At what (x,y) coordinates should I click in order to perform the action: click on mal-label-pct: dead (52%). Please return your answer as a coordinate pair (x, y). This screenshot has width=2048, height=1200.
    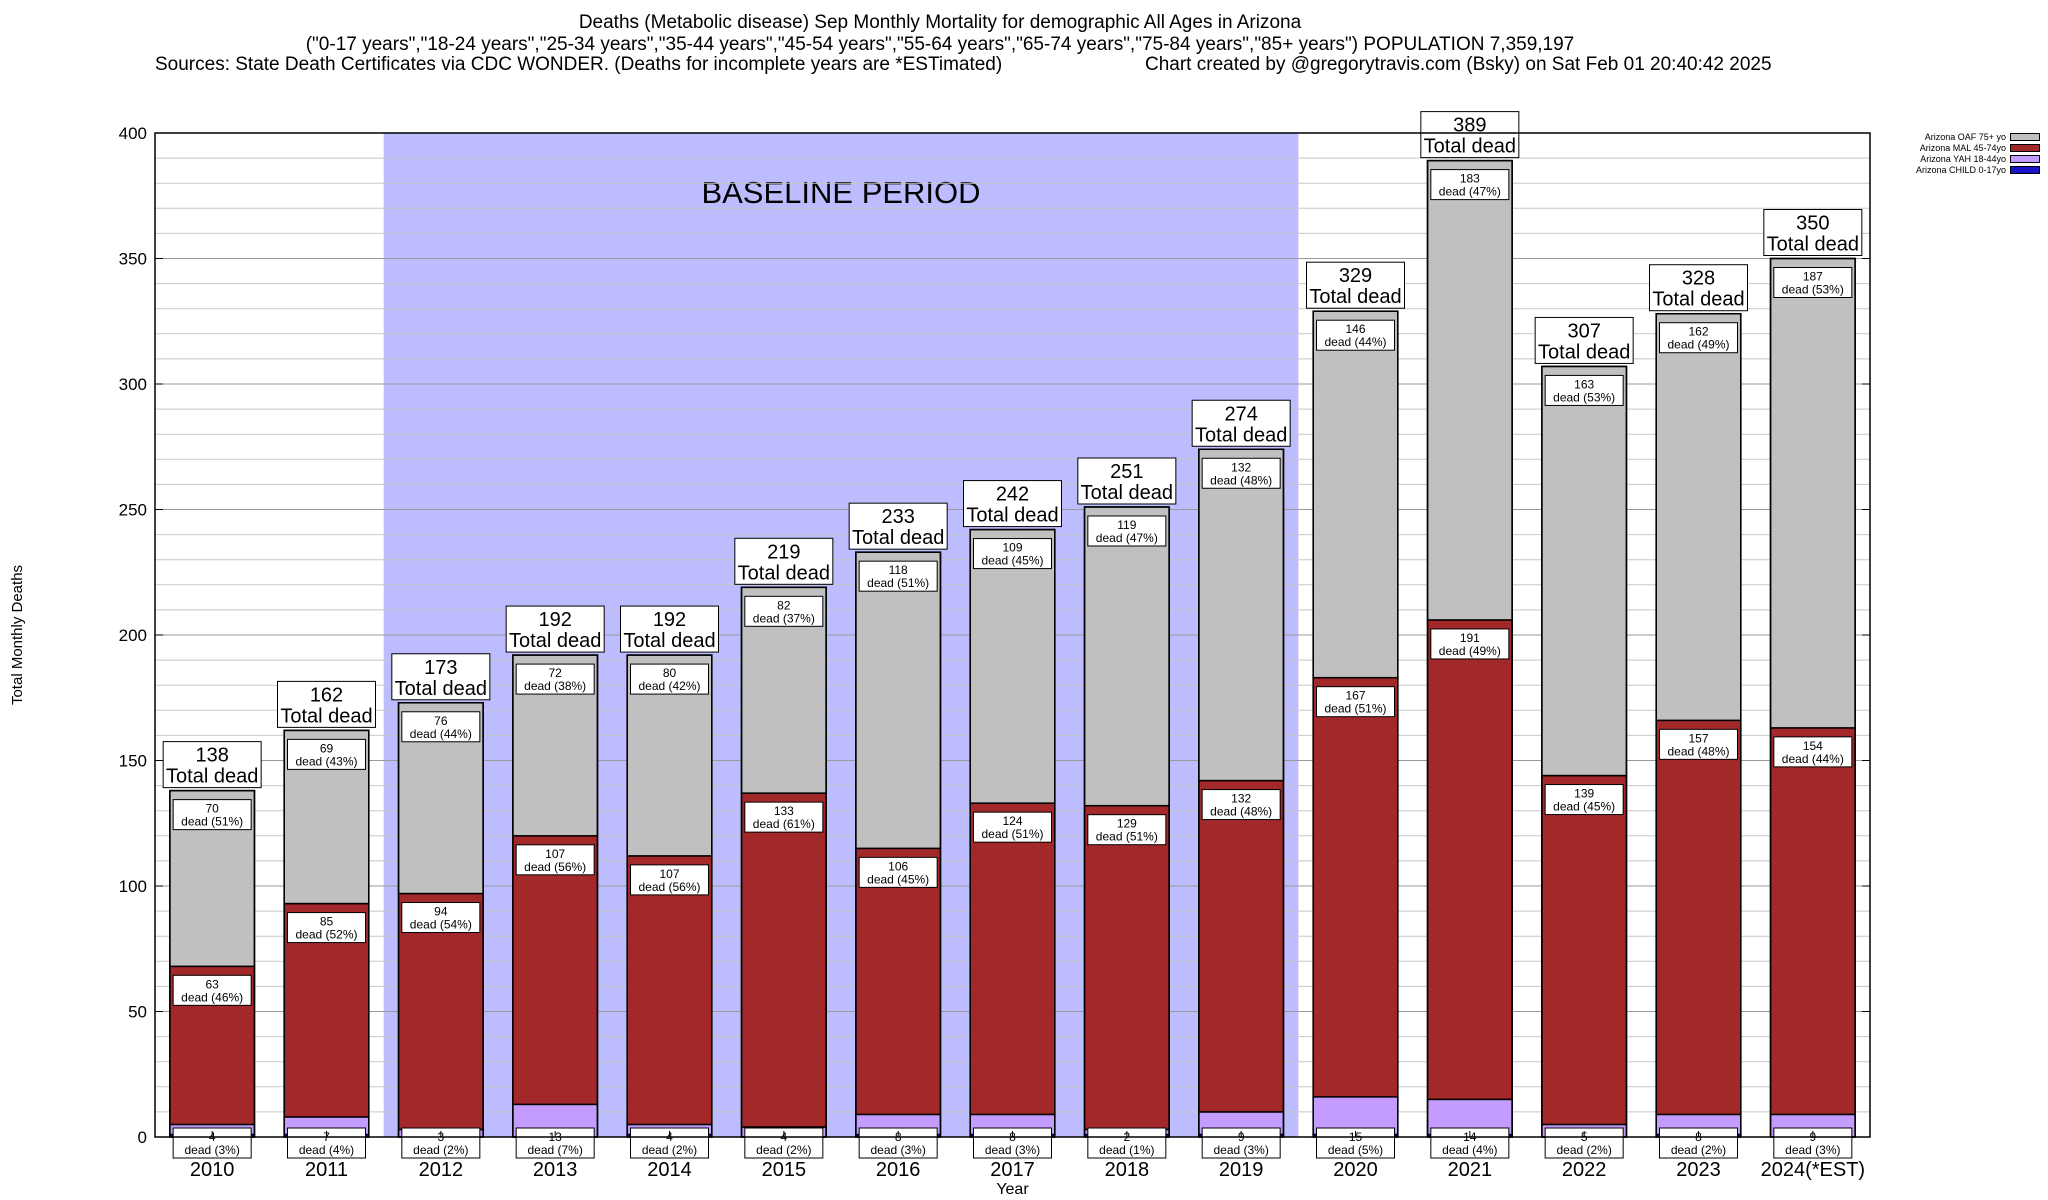
    Looking at the image, I should click on (326, 935).